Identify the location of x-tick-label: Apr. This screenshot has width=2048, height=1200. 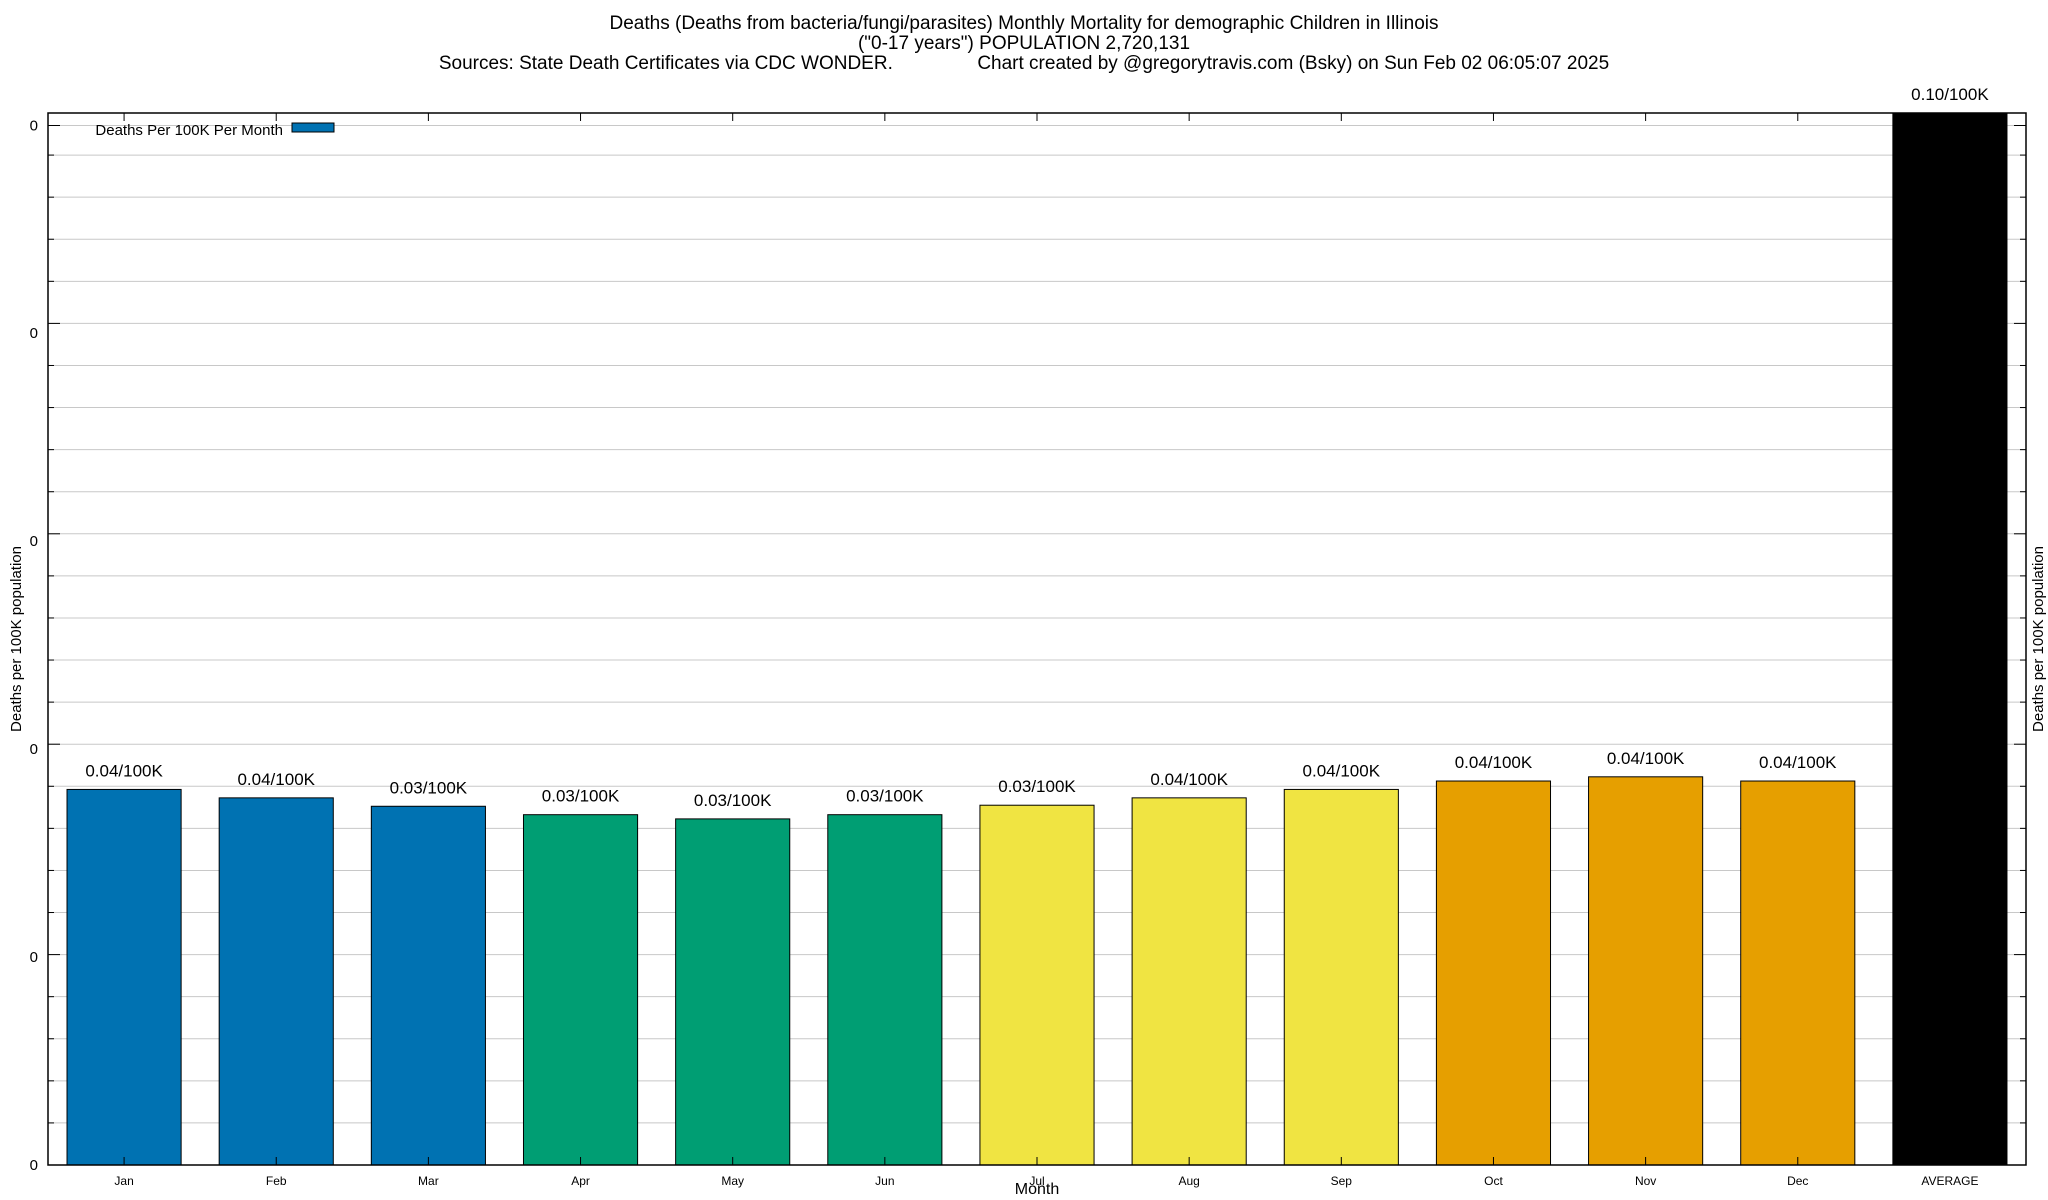
(580, 1181).